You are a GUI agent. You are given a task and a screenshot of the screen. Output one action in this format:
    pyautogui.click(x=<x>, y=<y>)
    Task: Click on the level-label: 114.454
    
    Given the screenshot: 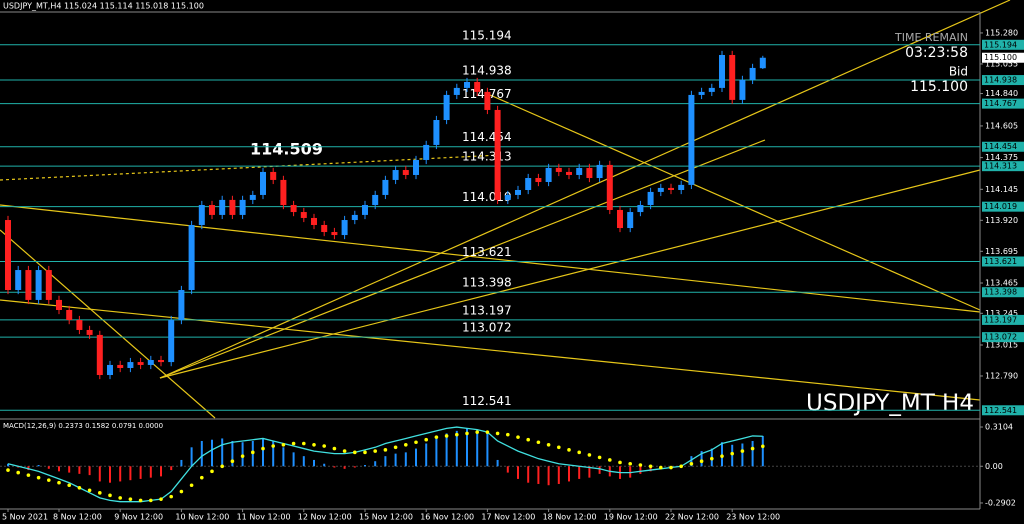 What is the action you would take?
    pyautogui.click(x=487, y=137)
    